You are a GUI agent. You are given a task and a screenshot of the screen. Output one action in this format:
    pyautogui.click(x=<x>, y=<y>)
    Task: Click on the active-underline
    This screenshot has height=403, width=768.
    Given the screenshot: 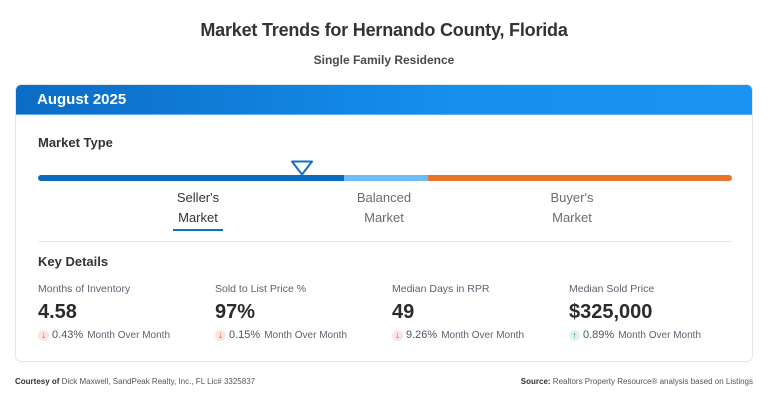 What is the action you would take?
    pyautogui.click(x=198, y=230)
    